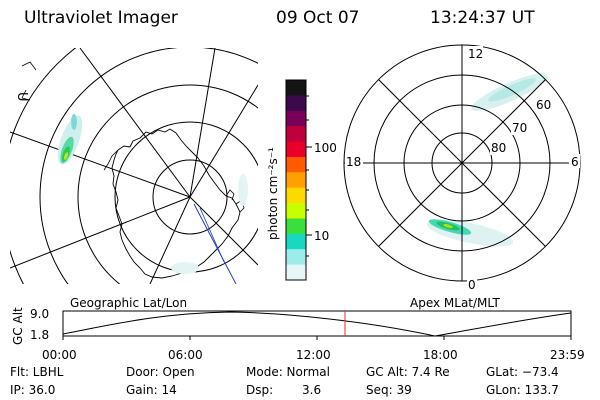  I want to click on status-glat: GLat: −73.4, so click(522, 372).